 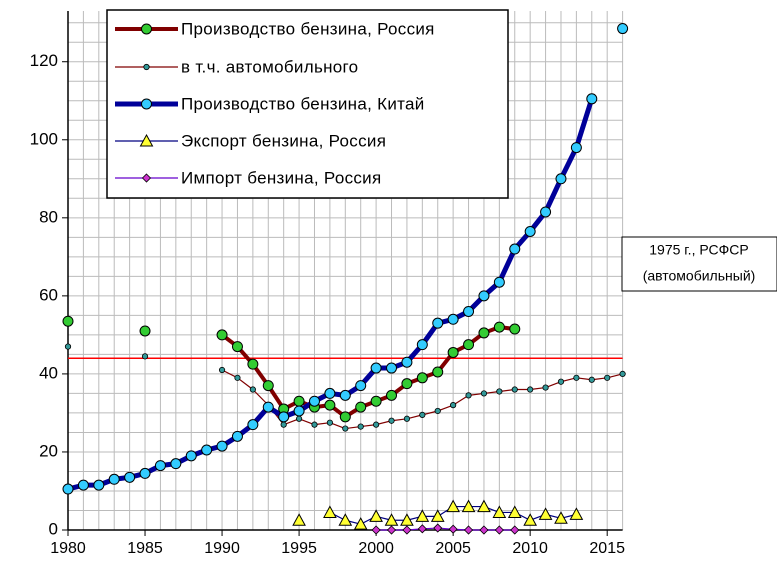 What do you see at coordinates (303, 103) in the screenshot?
I see `legend-label: Производство бензина, Китай` at bounding box center [303, 103].